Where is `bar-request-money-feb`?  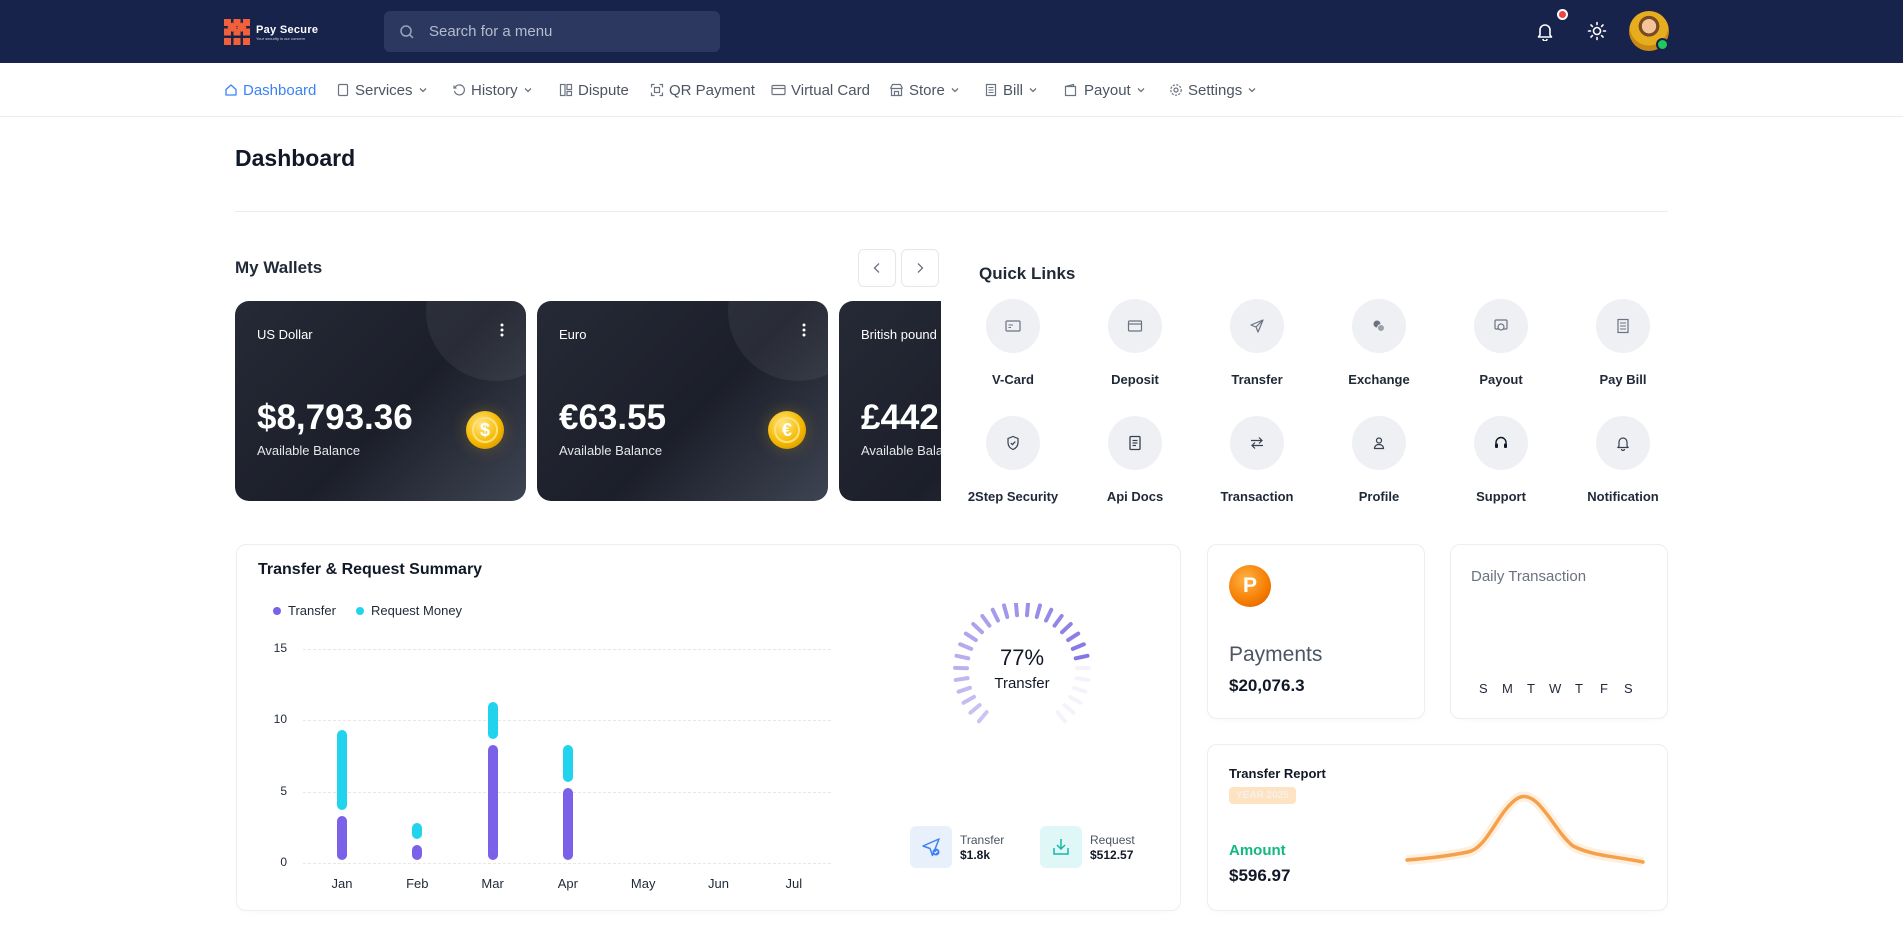
bar-request-money-feb is located at coordinates (417, 831).